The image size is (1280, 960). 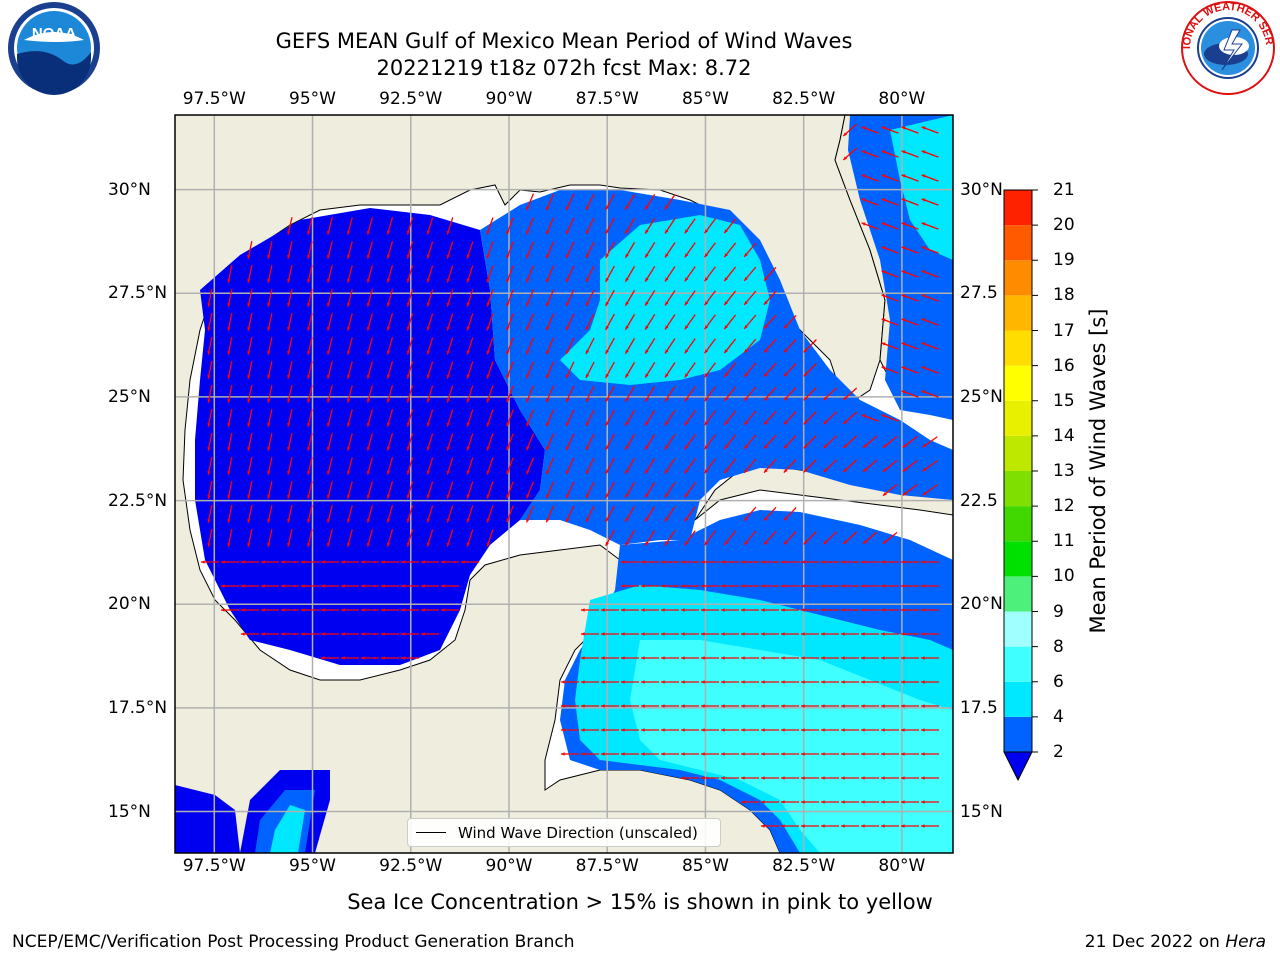 What do you see at coordinates (1058, 752) in the screenshot?
I see `colorbar-tick-label: 2` at bounding box center [1058, 752].